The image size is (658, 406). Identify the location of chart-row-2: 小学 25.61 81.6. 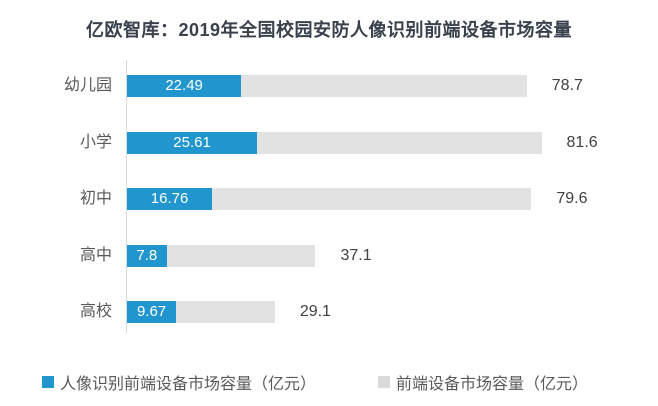
(329, 142).